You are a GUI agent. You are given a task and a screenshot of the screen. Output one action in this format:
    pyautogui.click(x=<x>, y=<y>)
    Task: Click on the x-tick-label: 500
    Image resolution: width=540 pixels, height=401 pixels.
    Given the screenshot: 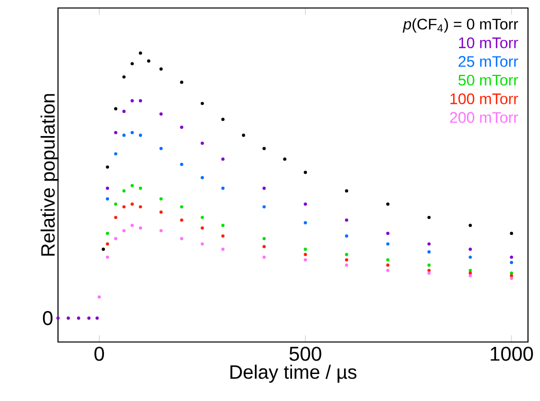 What is the action you would take?
    pyautogui.click(x=305, y=353)
    